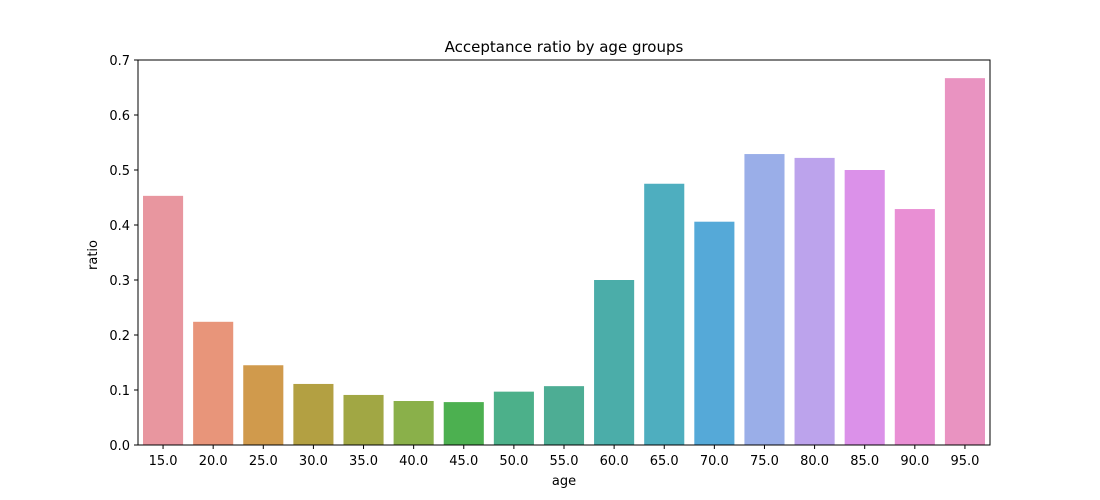  Describe the element at coordinates (513, 418) in the screenshot. I see `bar-50.0` at that location.